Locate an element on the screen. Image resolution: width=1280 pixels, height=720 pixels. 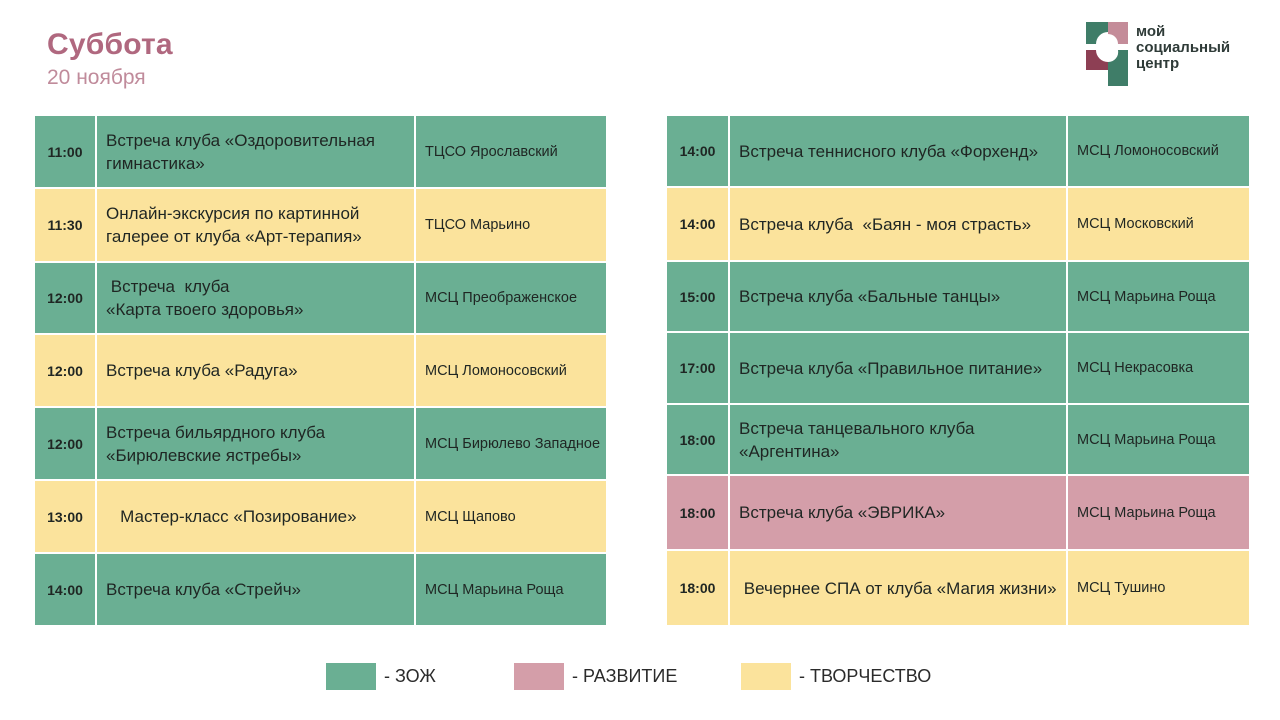
event-place: ТЦСО Марьино is located at coordinates (511, 225).